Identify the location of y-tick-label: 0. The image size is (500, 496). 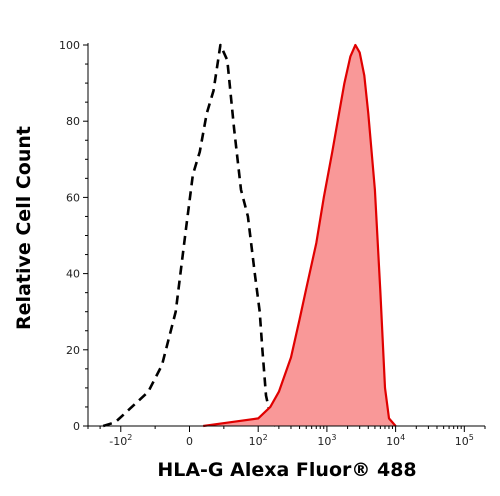
(76, 426).